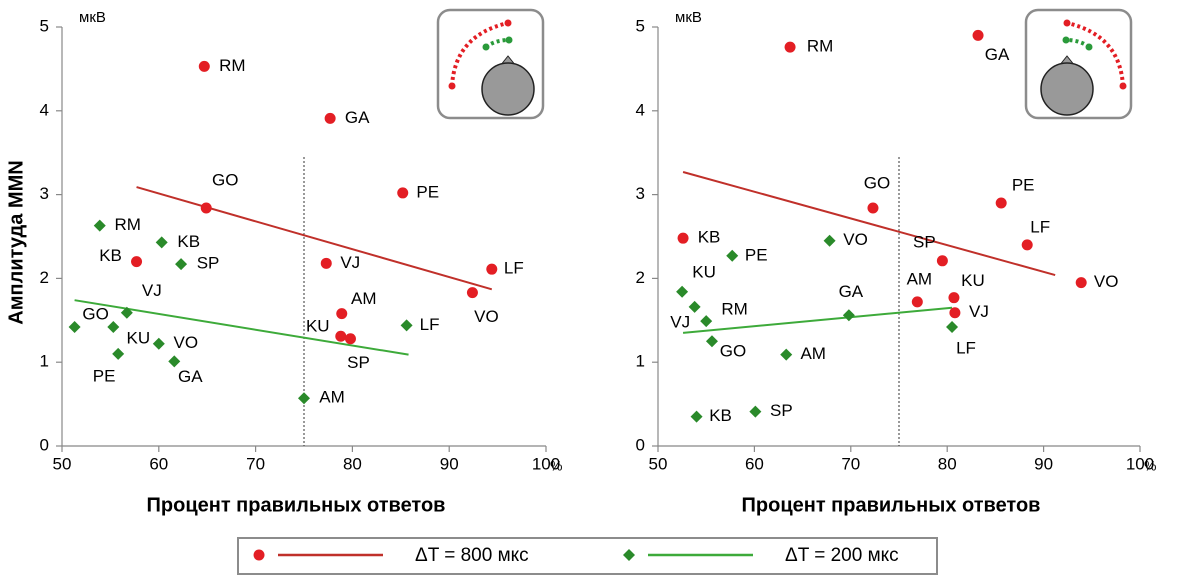  Describe the element at coordinates (842, 555) in the screenshot. I see `legend-label: ΔT = 200 мкс` at that location.